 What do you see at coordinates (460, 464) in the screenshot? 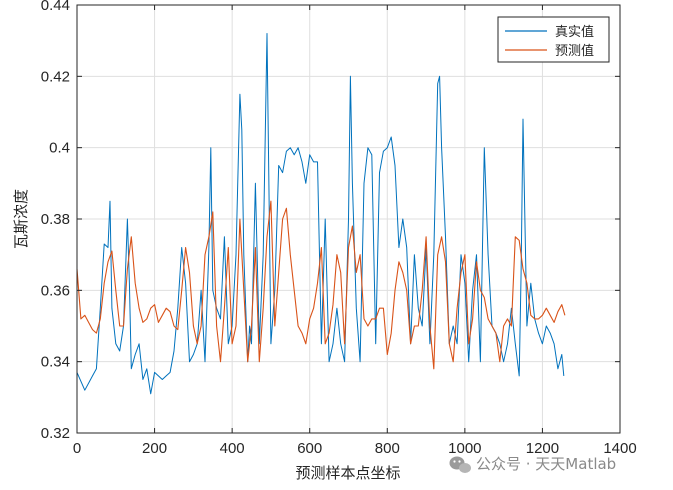
I see `wechat-icon` at bounding box center [460, 464].